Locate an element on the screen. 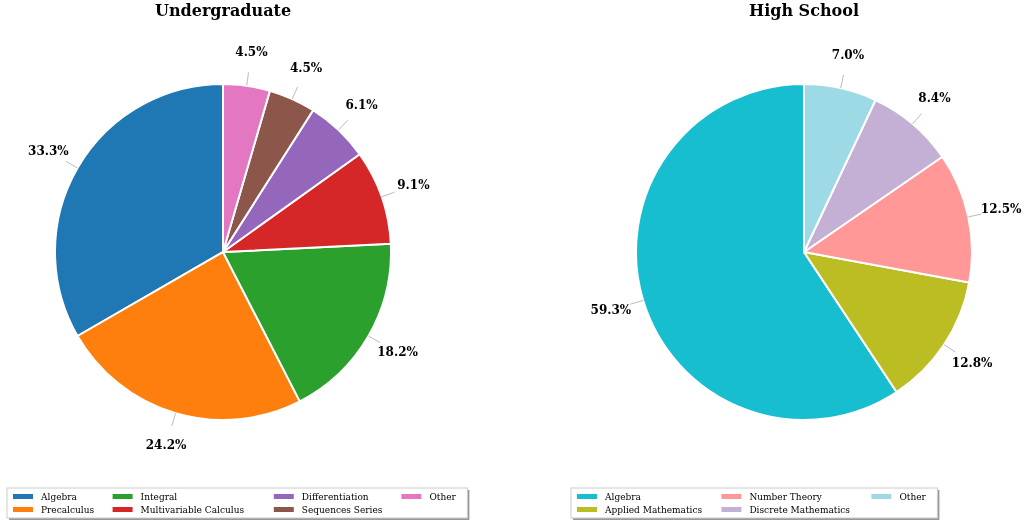 The width and height of the screenshot is (1034, 525). data-label: 6.1% is located at coordinates (362, 105).